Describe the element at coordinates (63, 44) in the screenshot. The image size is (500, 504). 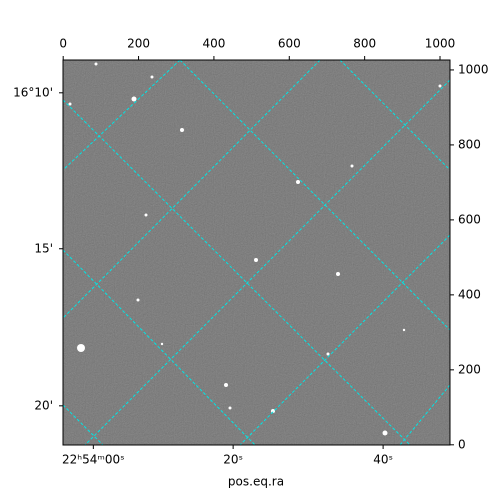
I see `x-tick-label: 0` at that location.